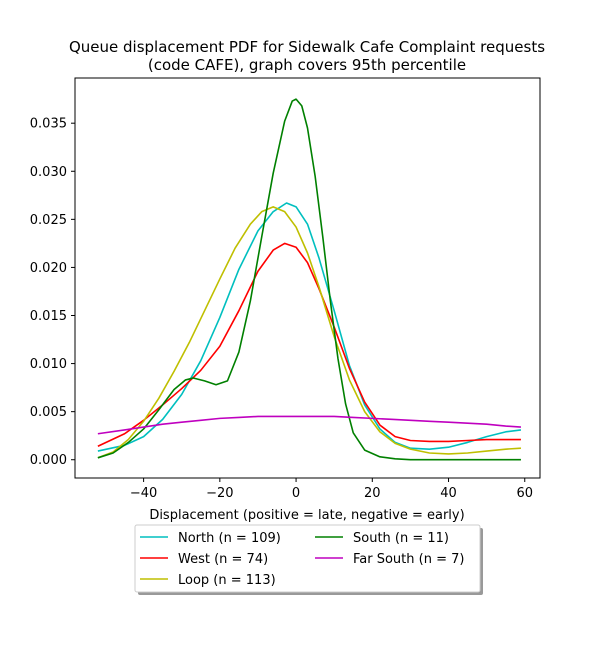  I want to click on y-tick-label: 0.015, so click(48, 316).